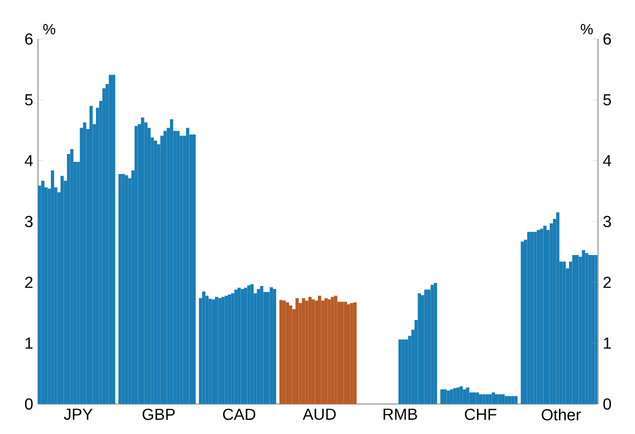 The width and height of the screenshot is (635, 434). I want to click on x-tick-label: Other, so click(561, 414).